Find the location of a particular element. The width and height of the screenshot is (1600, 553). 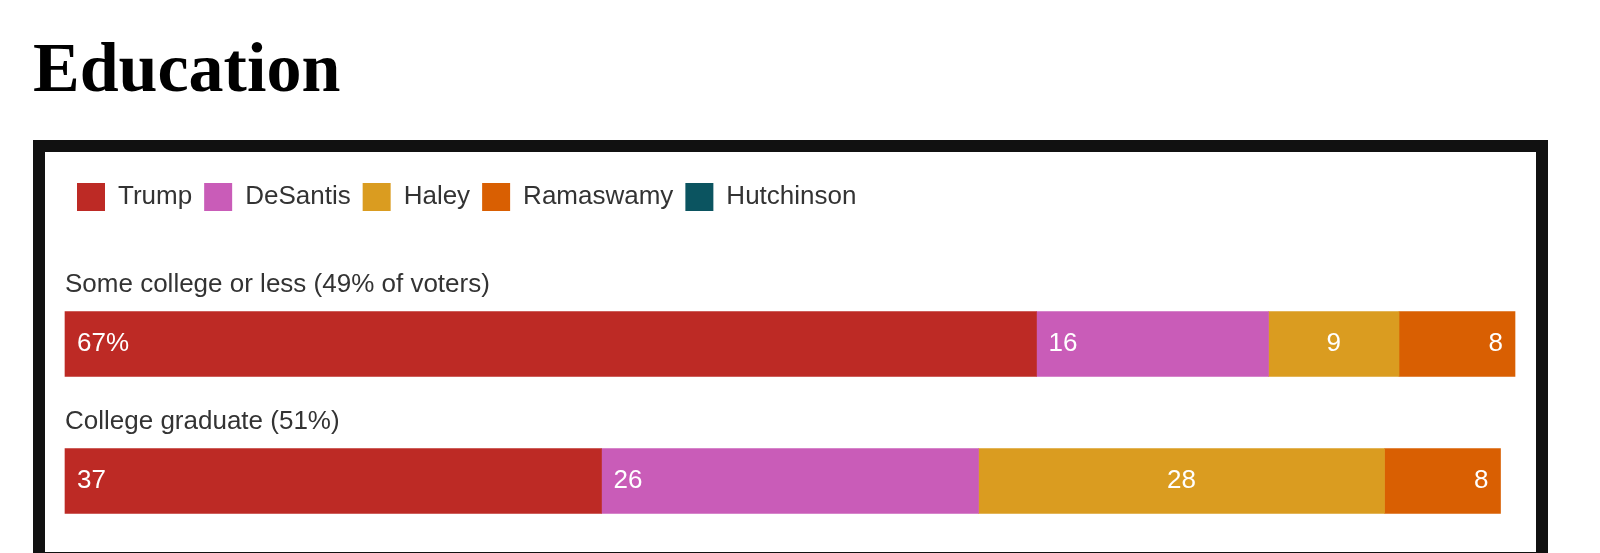

legend-label: Hutchinson is located at coordinates (791, 195).